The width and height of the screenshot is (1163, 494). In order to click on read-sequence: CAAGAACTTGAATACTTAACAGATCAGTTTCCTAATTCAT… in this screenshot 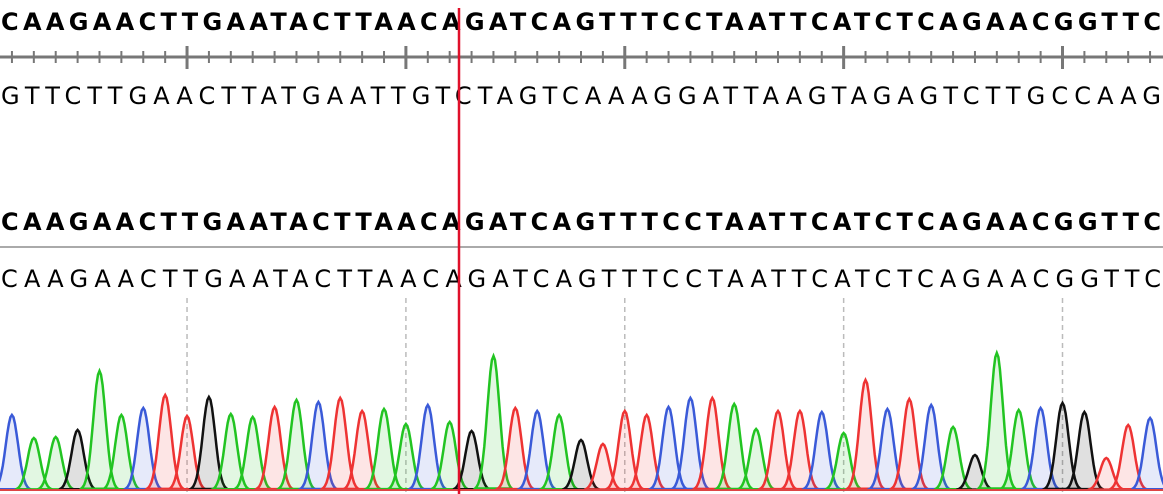, I will do `click(581, 279)`.